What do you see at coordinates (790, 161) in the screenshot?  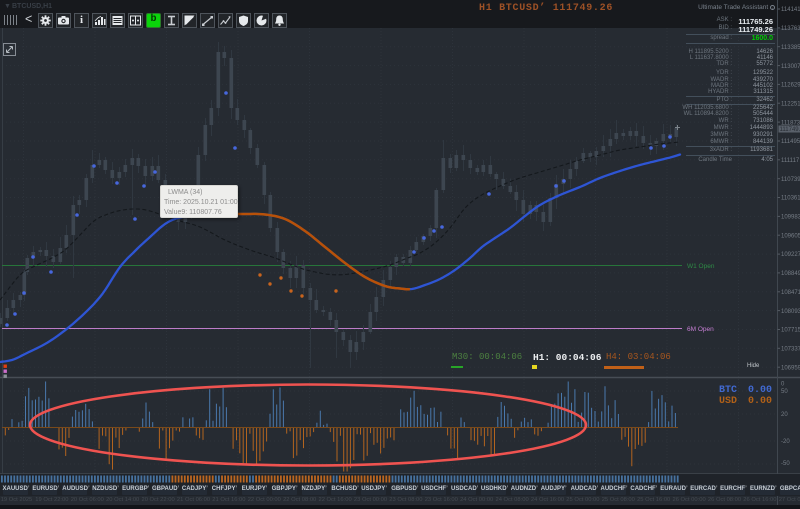 I see `svg-text: 111117` at bounding box center [790, 161].